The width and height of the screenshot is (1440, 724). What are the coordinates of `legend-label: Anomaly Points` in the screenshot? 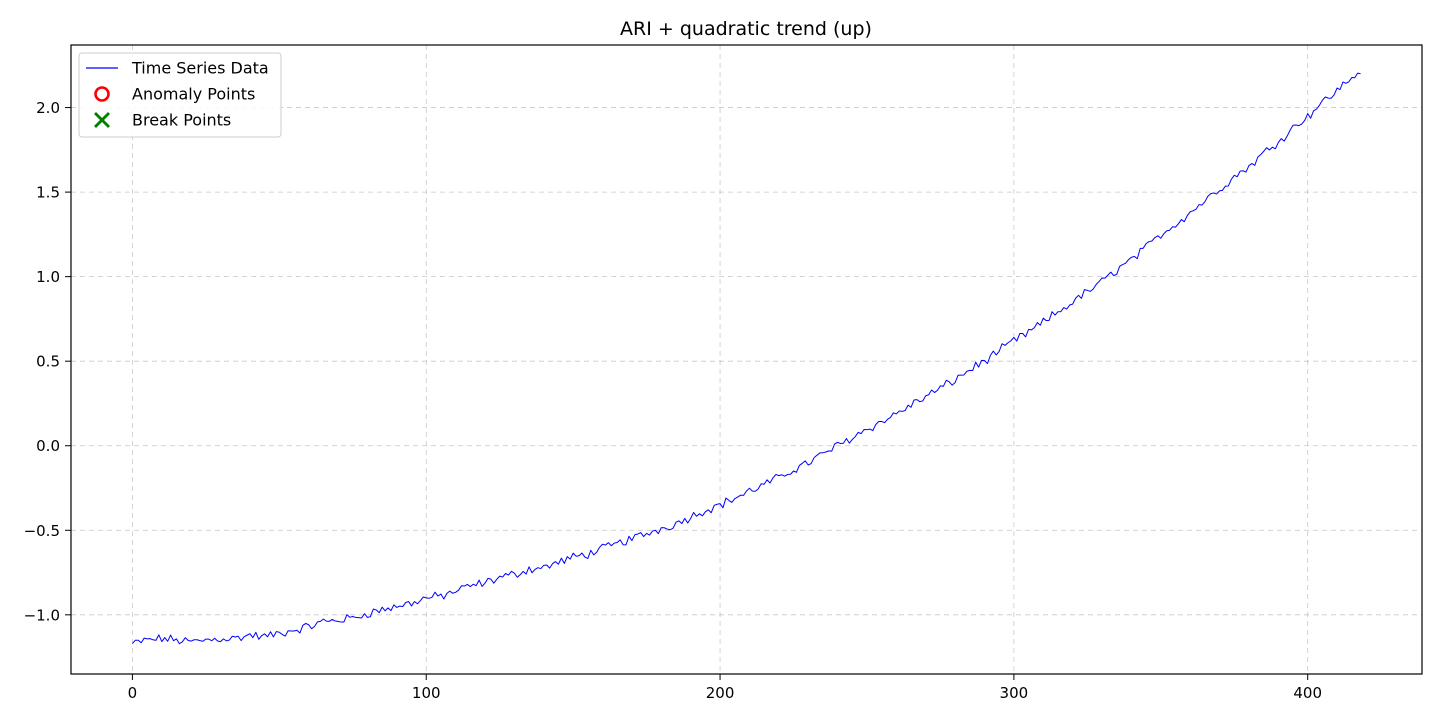 It's located at (193, 94).